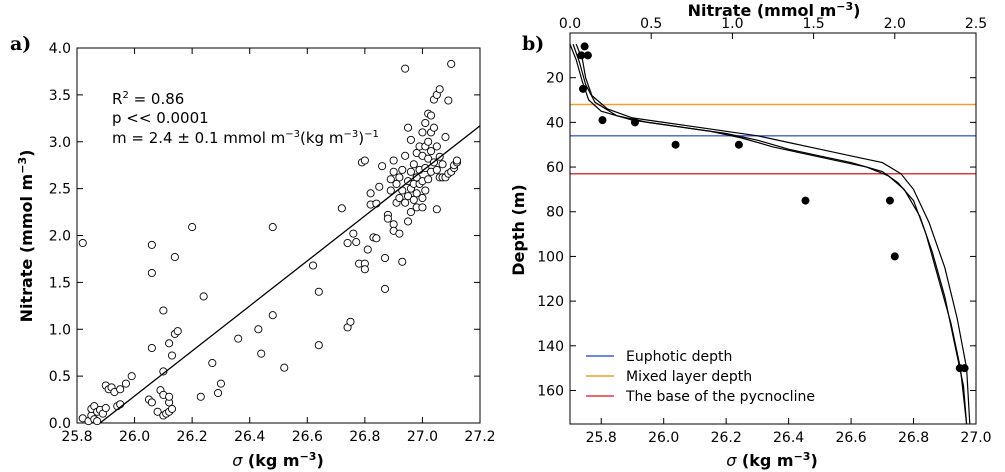 This screenshot has width=1005, height=472. What do you see at coordinates (278, 460) in the screenshot?
I see `panel-a-x-axis-label: σ (kg m−3)` at bounding box center [278, 460].